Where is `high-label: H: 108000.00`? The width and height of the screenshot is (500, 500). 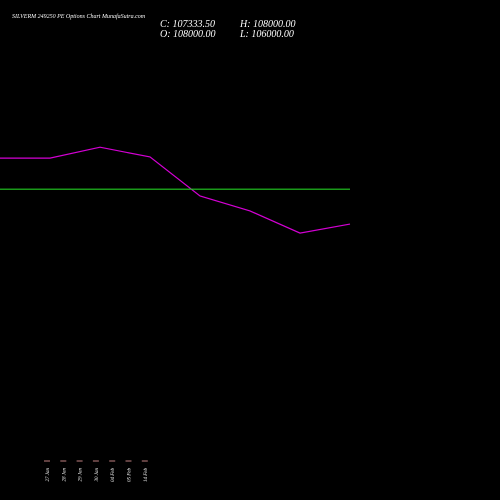
high-label: H: 108000.00 is located at coordinates (267, 24).